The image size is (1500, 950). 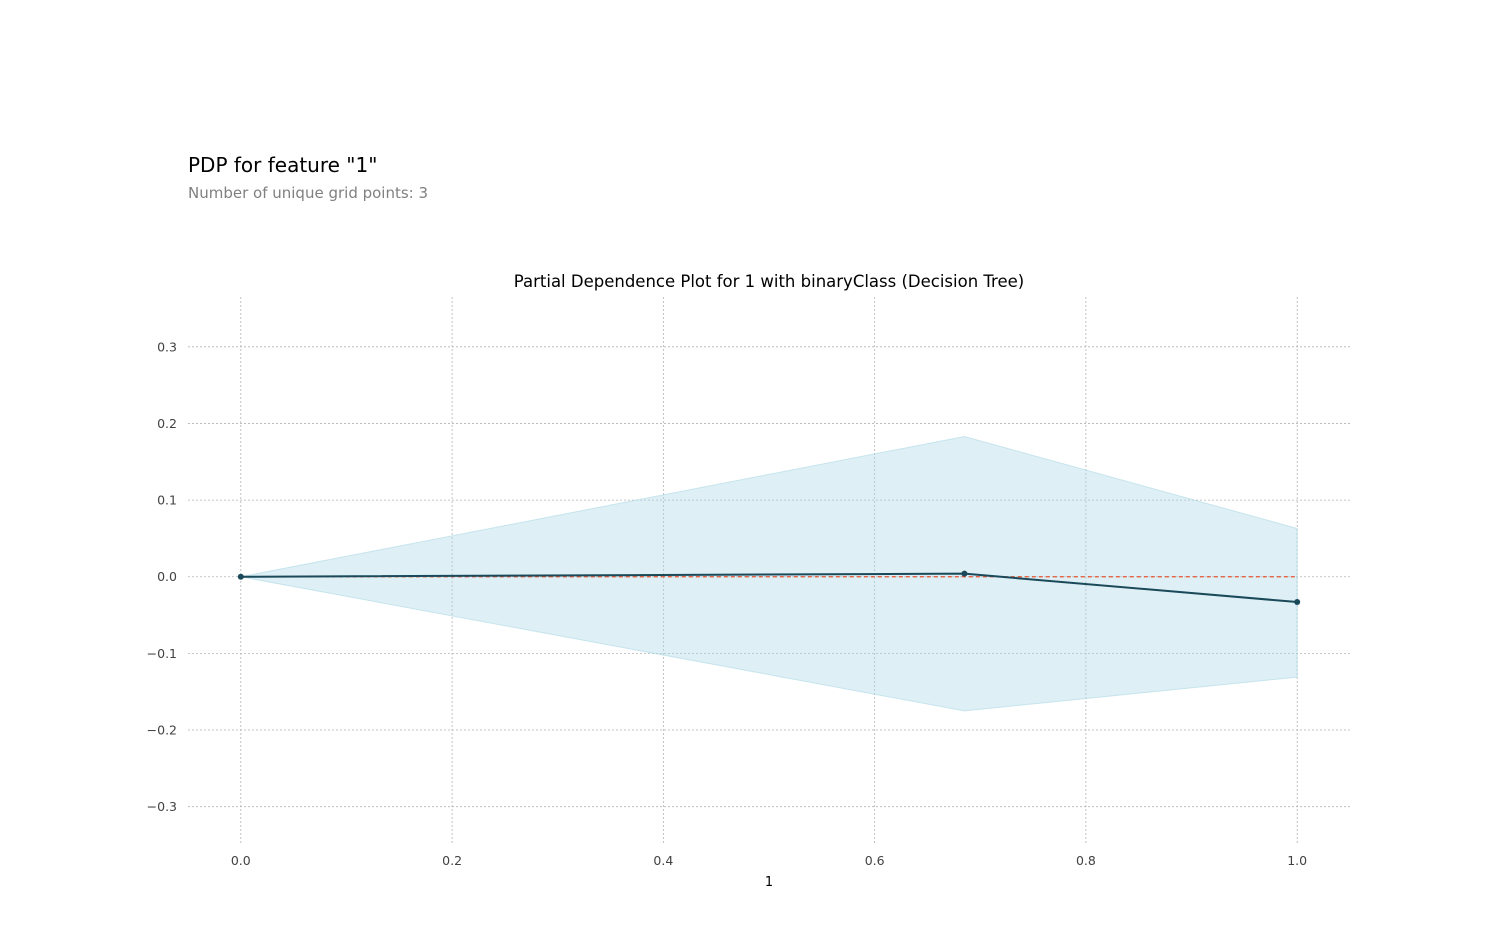 I want to click on x-tick-label: 0.6, so click(x=875, y=860).